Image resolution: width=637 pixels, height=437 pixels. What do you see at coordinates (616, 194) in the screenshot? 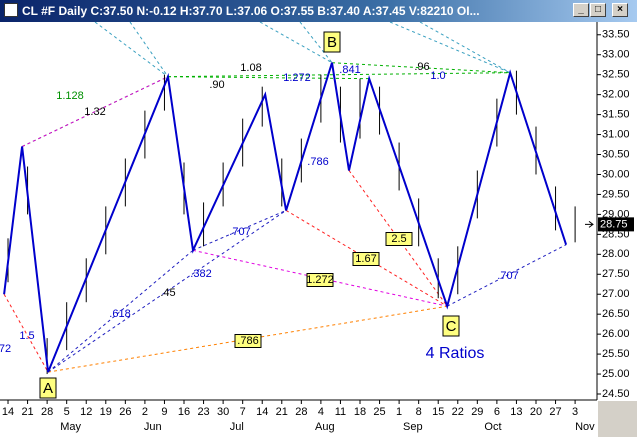
I see `y-tick-label: 29.50` at bounding box center [616, 194].